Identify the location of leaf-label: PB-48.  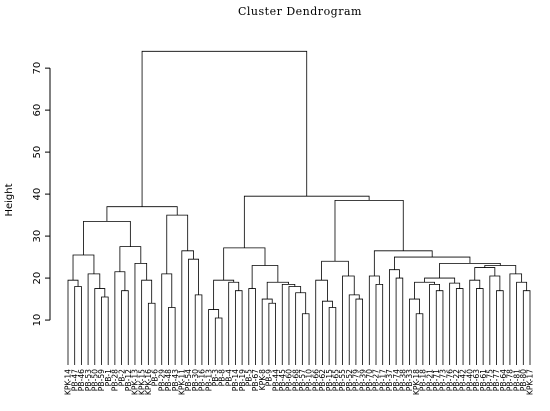
(168, 380).